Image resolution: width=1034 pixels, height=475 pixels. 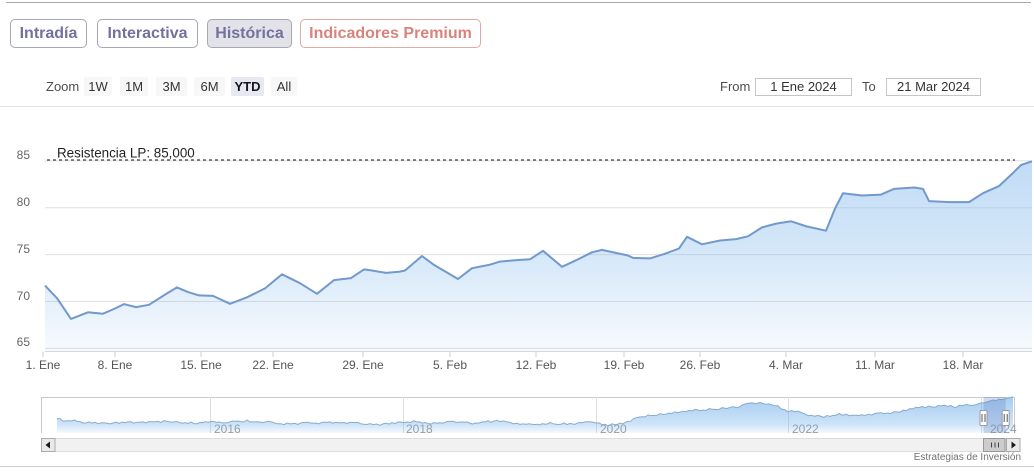 I want to click on svg-text: 18. Mar, so click(x=963, y=365).